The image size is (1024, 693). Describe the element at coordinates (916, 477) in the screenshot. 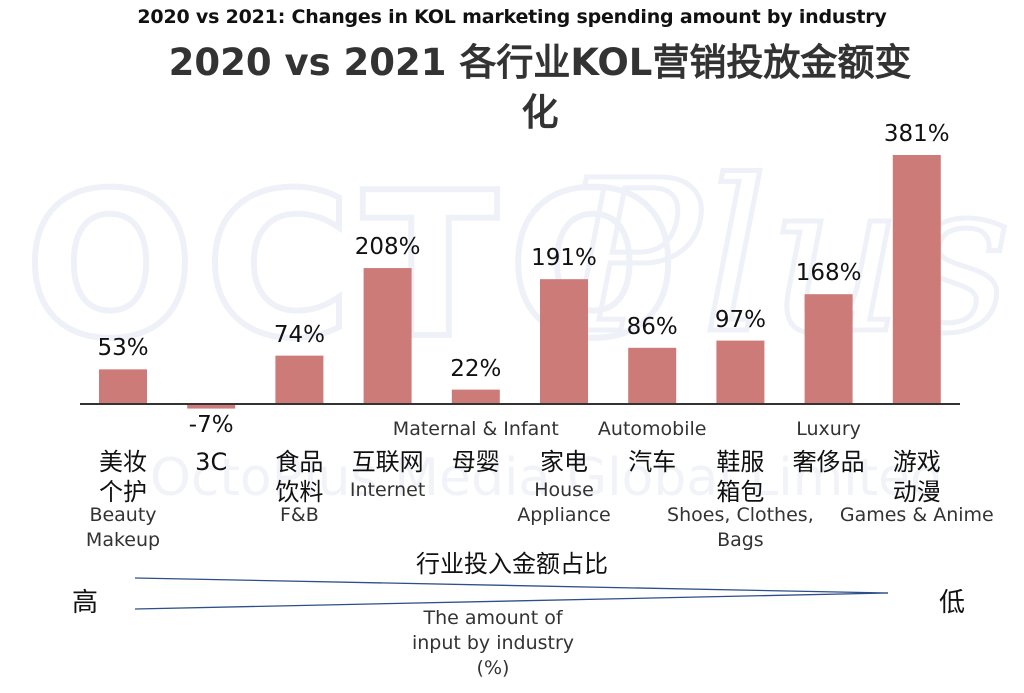

I see `category-label-zh-9: 游戏 动漫` at that location.